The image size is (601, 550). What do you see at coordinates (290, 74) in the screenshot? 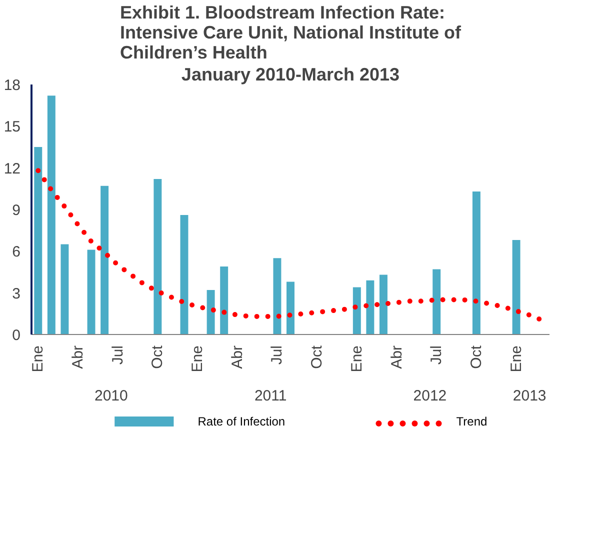
I see `chart-subtitle: January 2010-March 2013` at bounding box center [290, 74].